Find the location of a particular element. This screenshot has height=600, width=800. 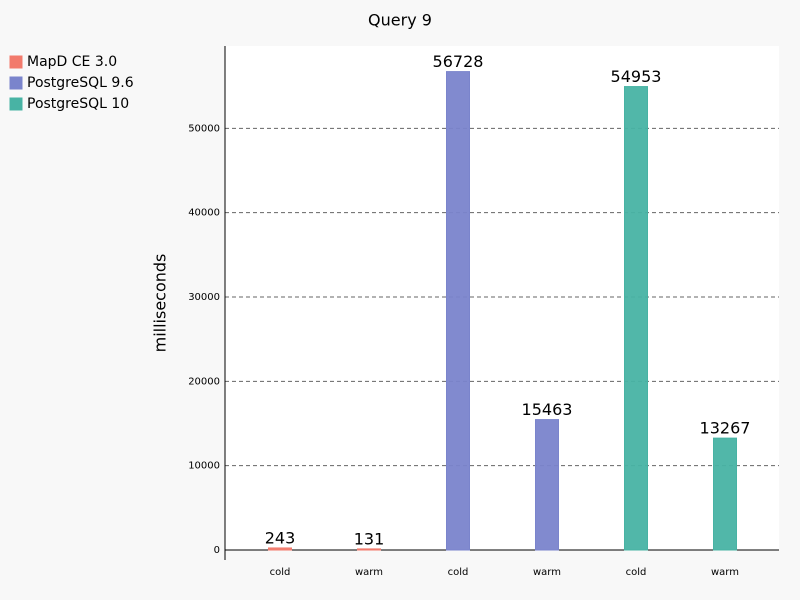

y-axis-label: milliseconds is located at coordinates (160, 303).